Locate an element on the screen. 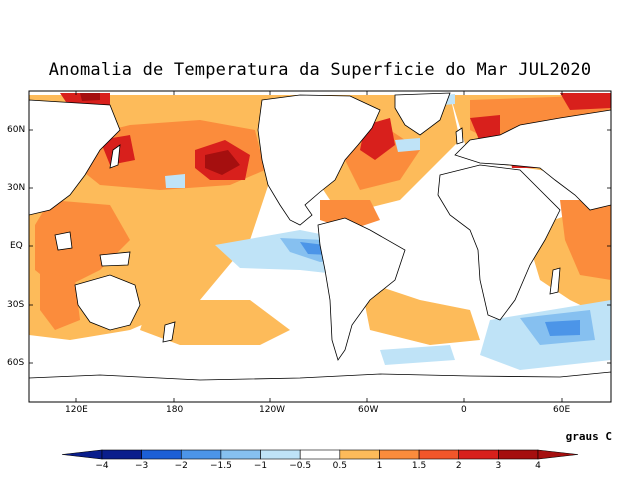 Image resolution: width=640 pixels, height=494 pixels. north-america is located at coordinates (319, 160).